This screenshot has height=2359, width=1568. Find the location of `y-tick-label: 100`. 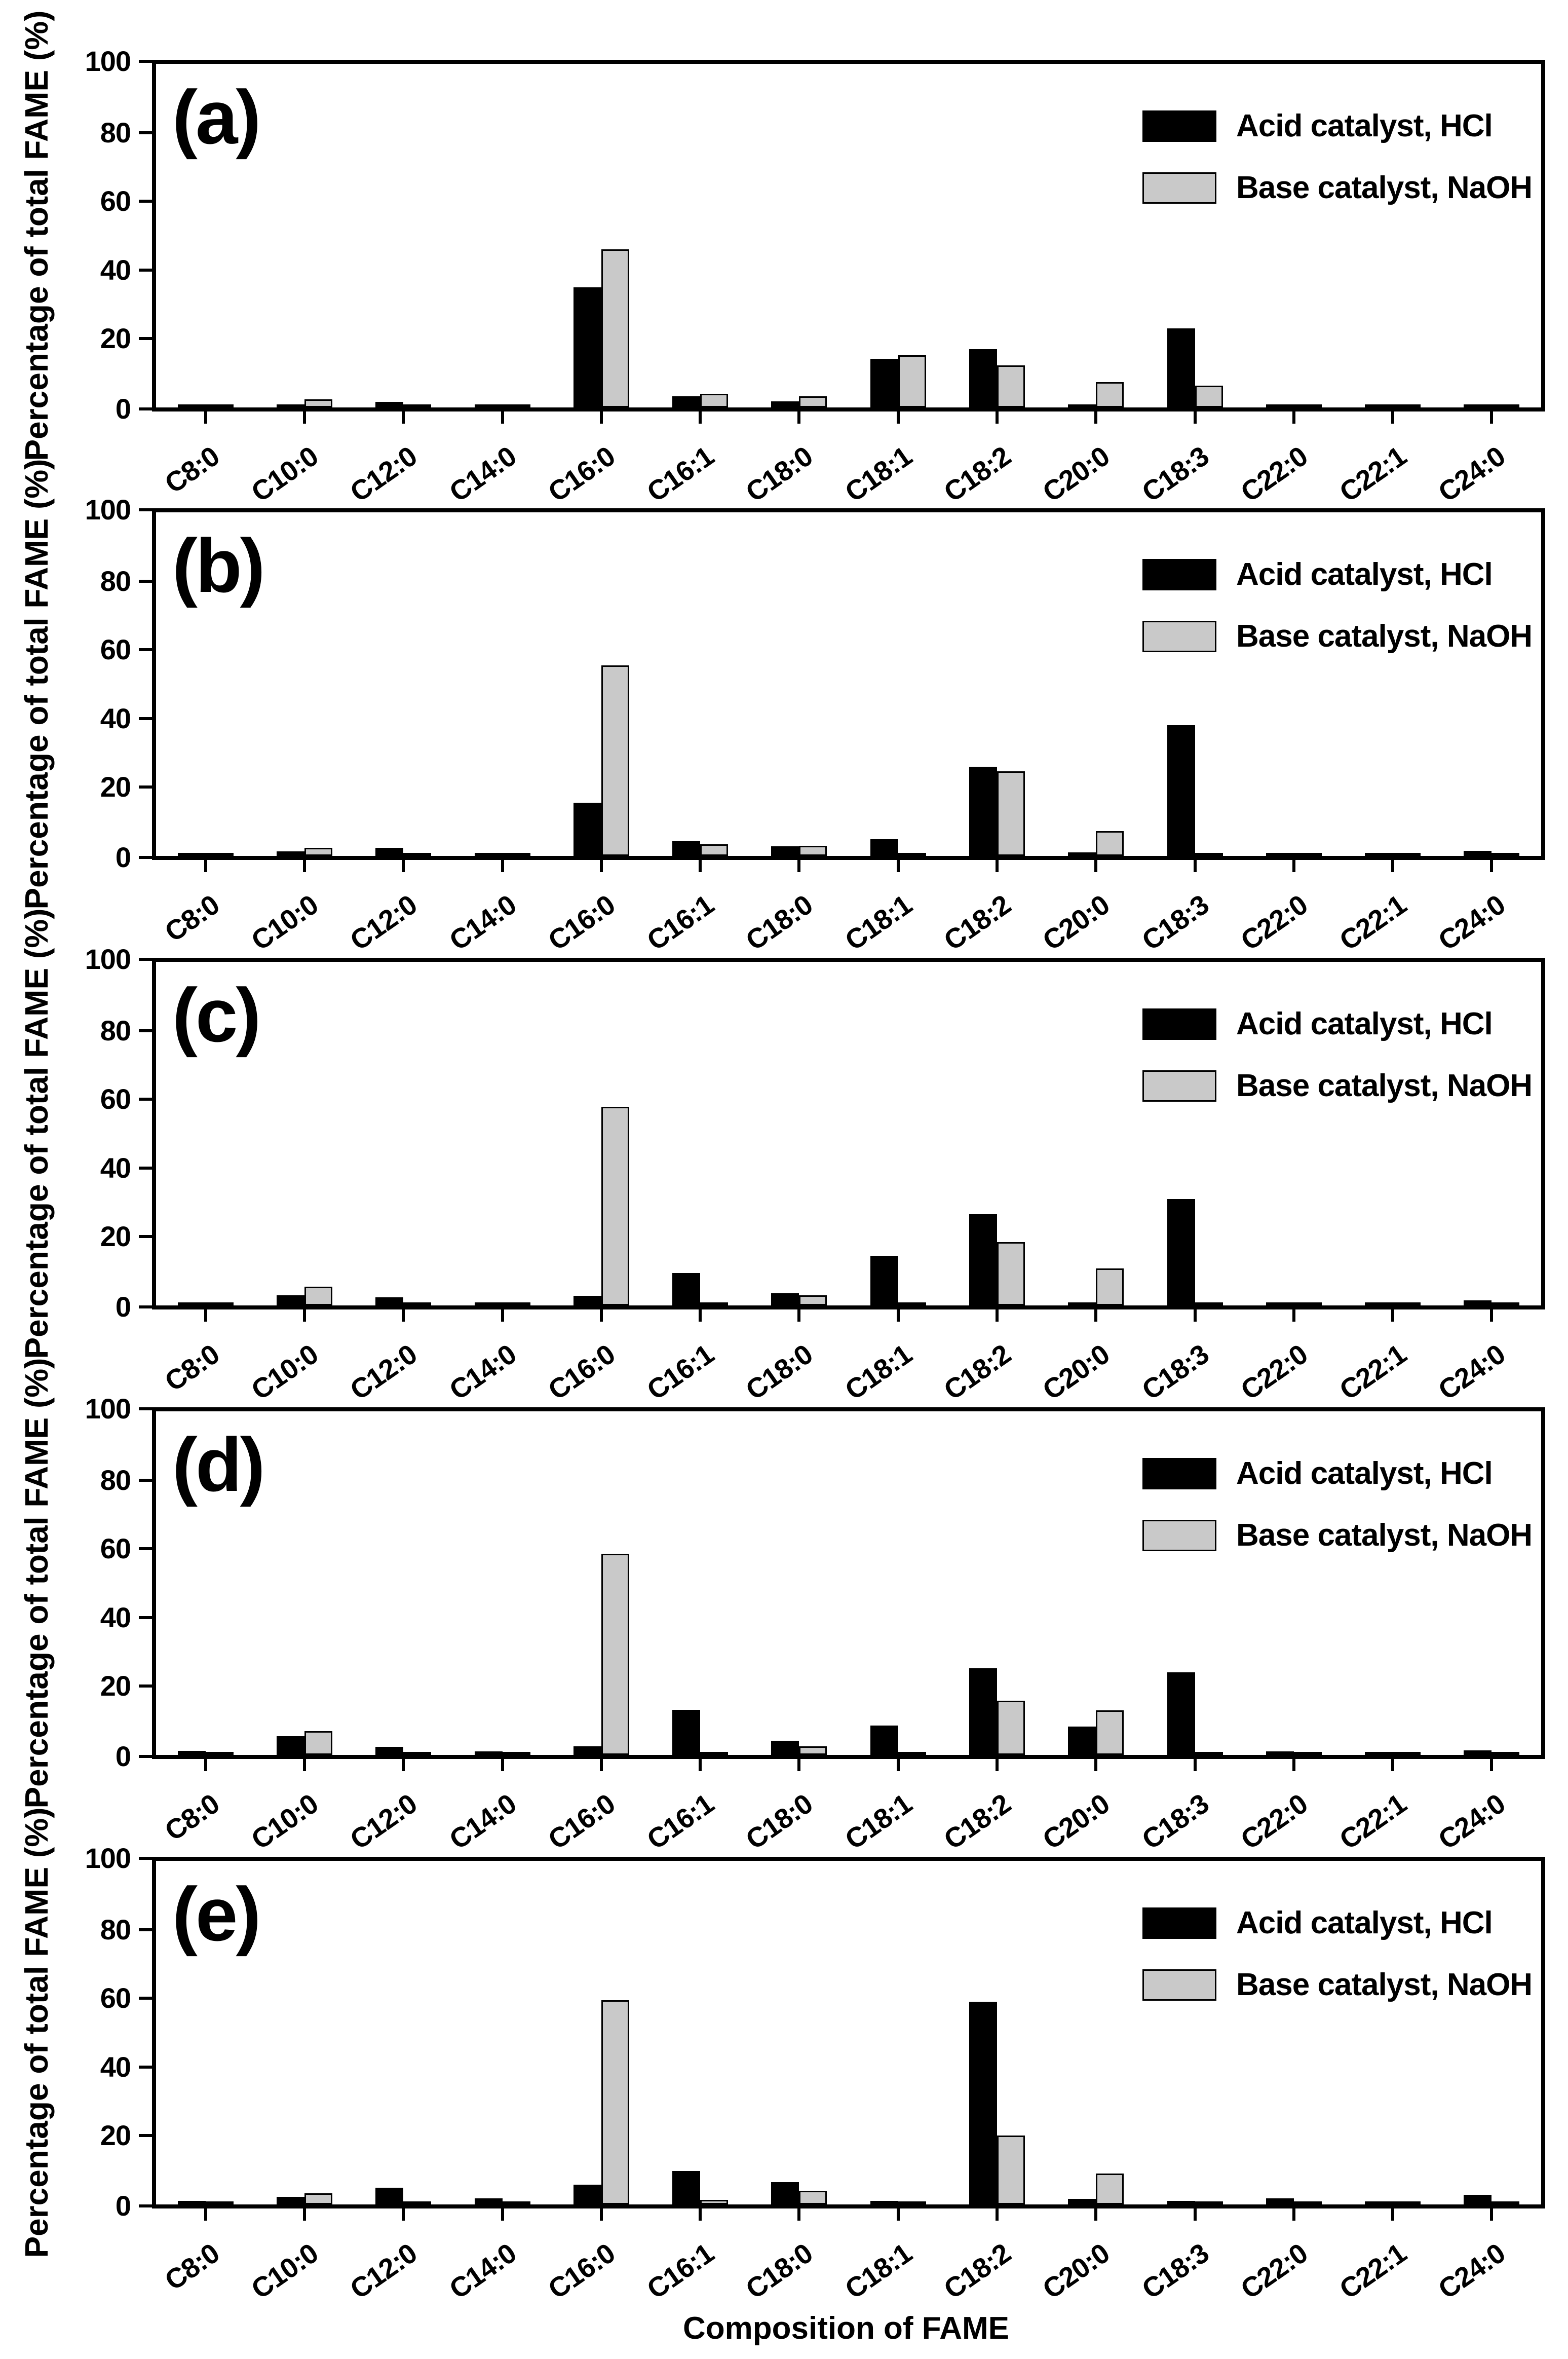

y-tick-label: 100 is located at coordinates (108, 510).